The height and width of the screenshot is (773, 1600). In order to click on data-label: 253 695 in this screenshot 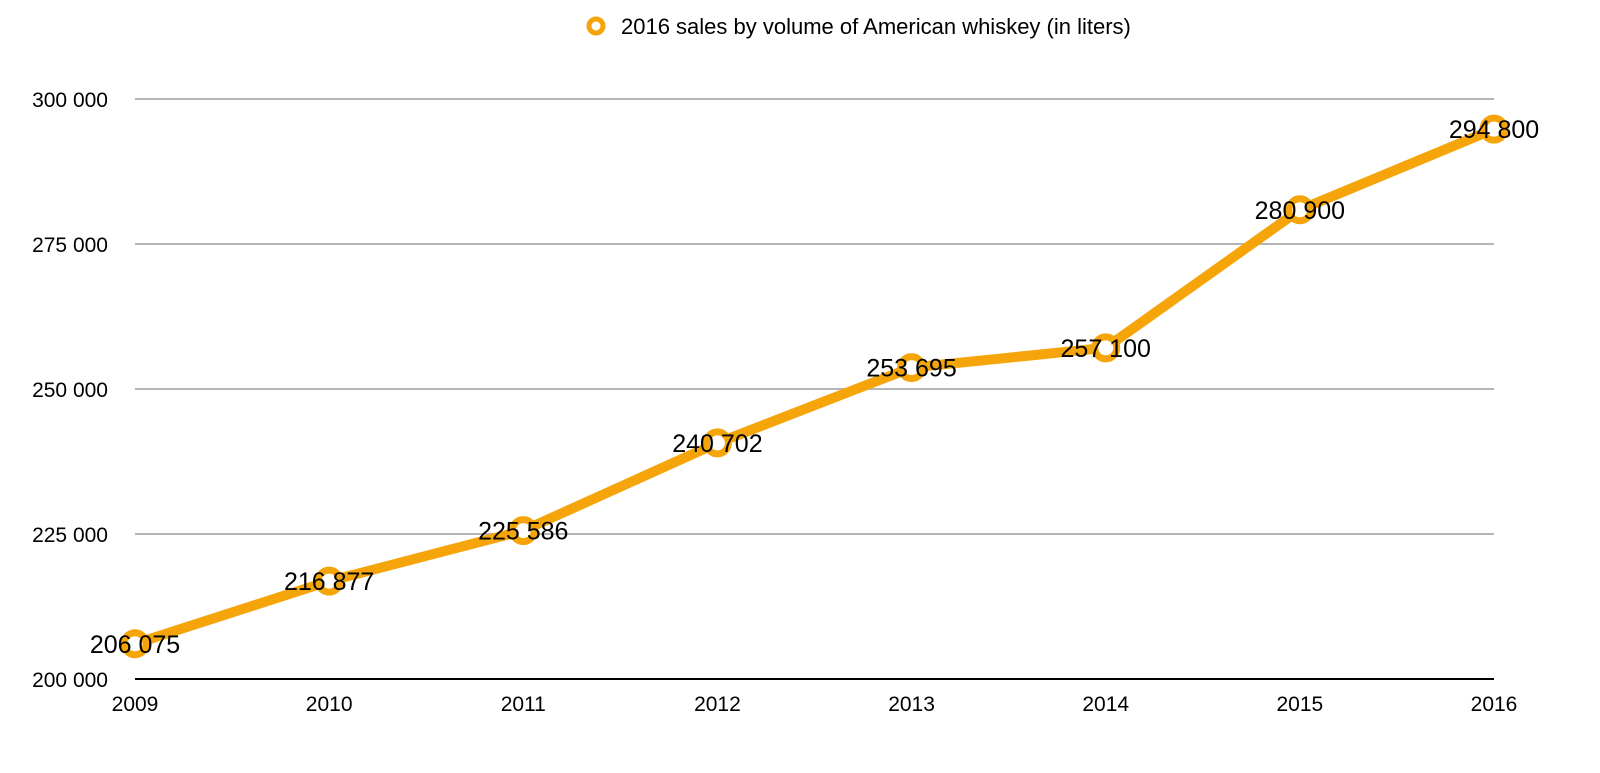, I will do `click(911, 369)`.